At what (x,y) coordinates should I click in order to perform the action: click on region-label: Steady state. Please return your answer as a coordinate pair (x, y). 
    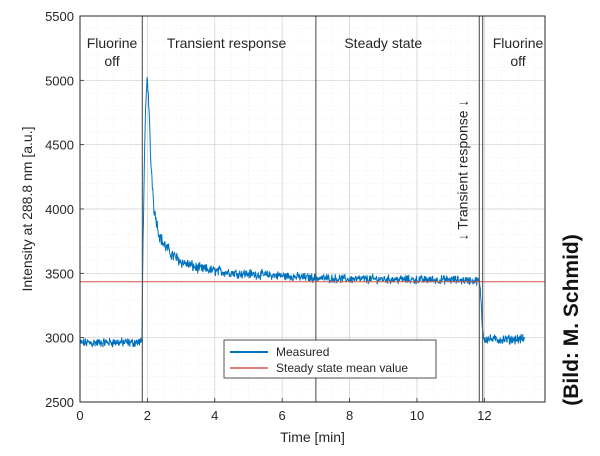
    Looking at the image, I should click on (383, 43).